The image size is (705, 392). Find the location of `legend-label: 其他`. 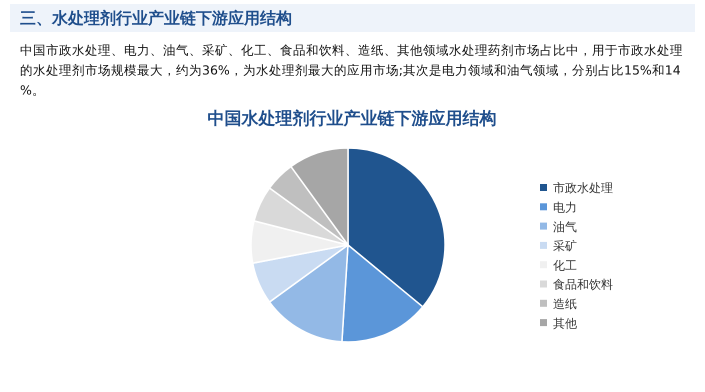

legend-label: 其他 is located at coordinates (565, 323).